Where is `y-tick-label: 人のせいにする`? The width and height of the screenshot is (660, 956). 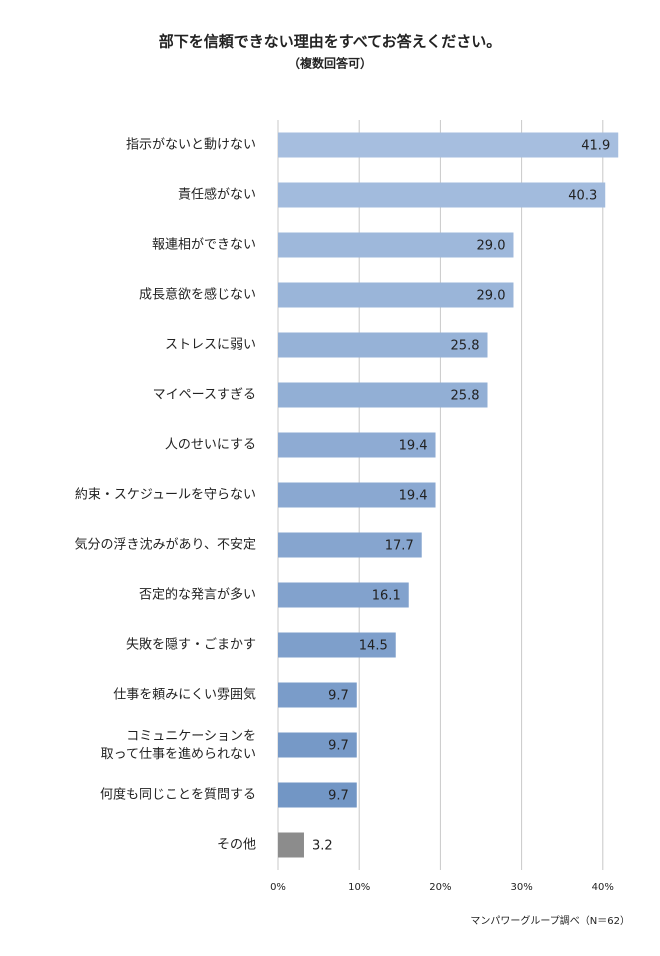 y-tick-label: 人のせいにする is located at coordinates (210, 445).